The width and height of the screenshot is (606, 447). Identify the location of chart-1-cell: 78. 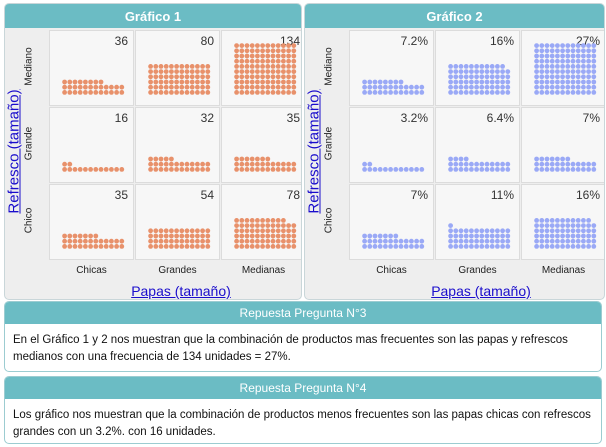
(261, 222).